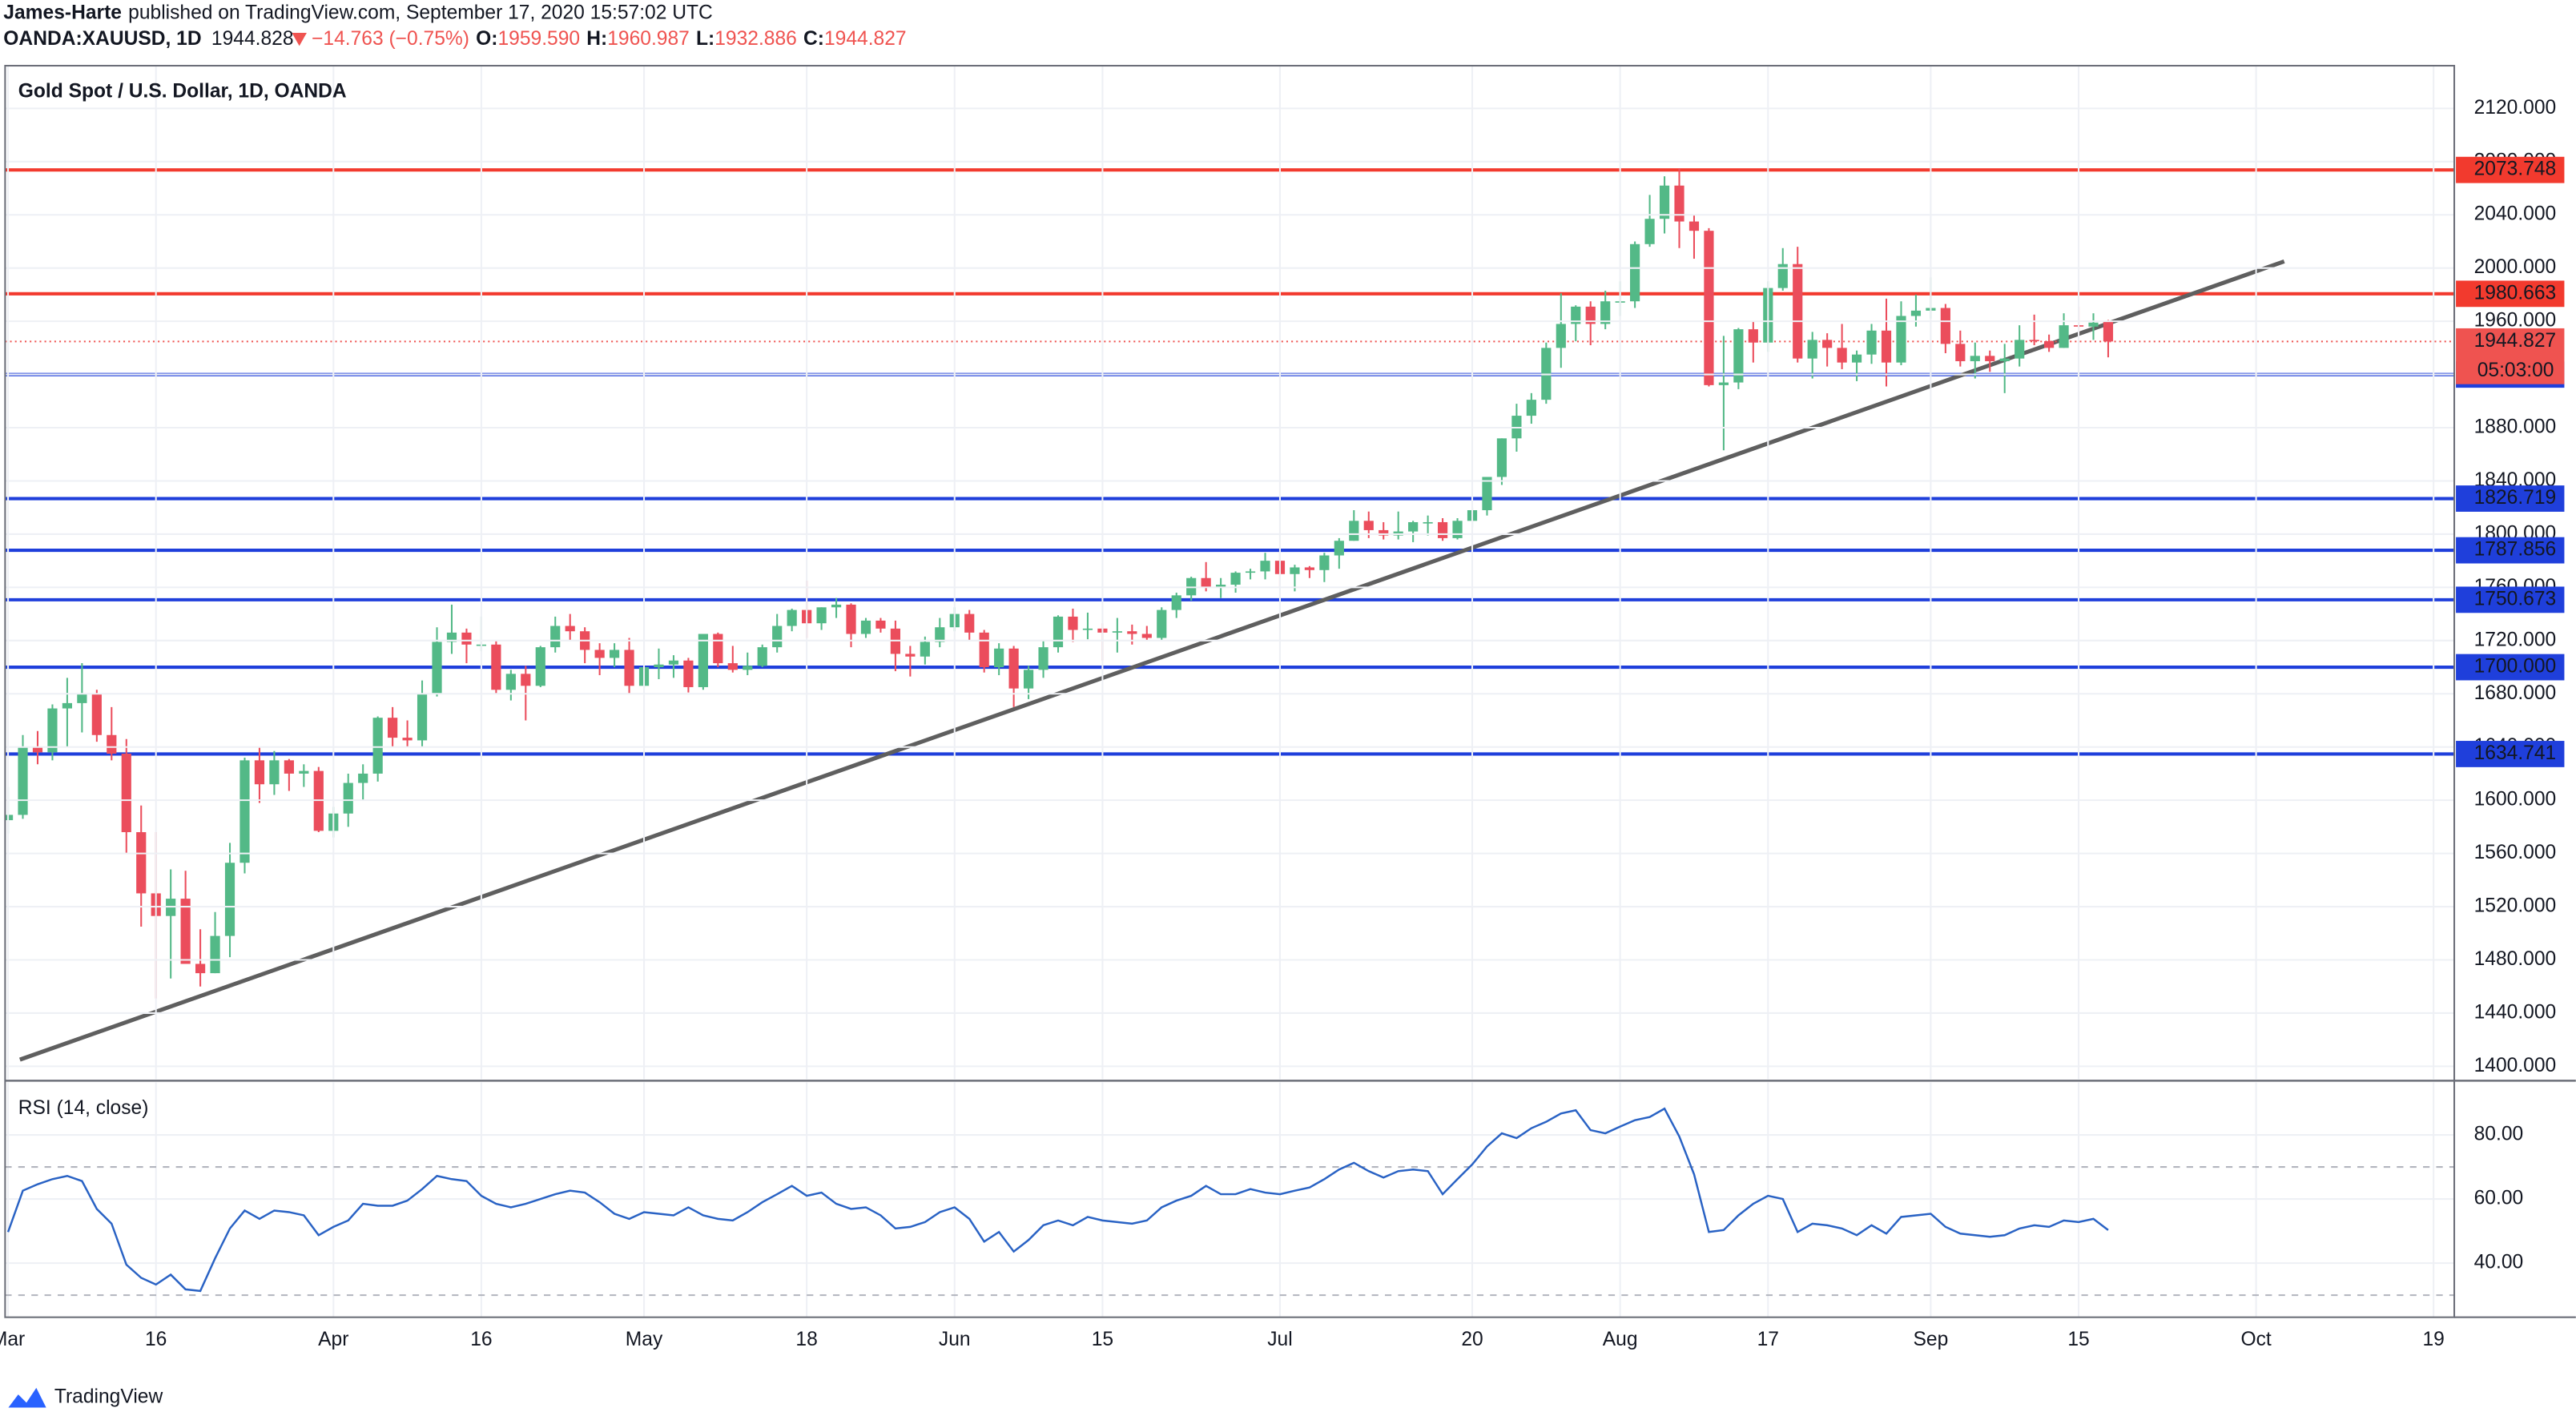 The height and width of the screenshot is (1424, 2576). I want to click on ohlc-value: 1932.886, so click(755, 39).